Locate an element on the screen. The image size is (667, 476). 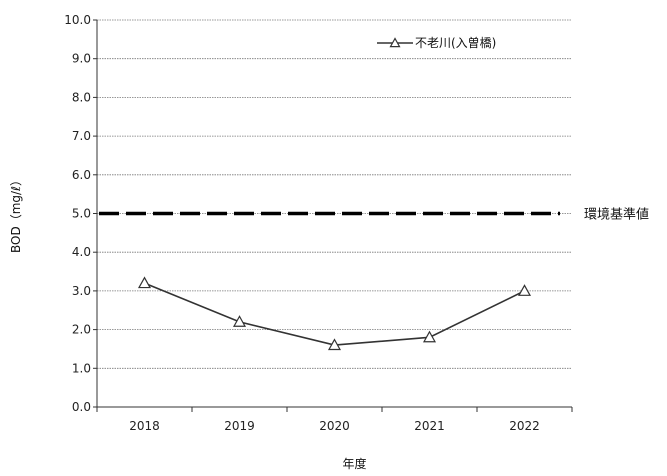
y-tick-label: 4.0 is located at coordinates (81, 252).